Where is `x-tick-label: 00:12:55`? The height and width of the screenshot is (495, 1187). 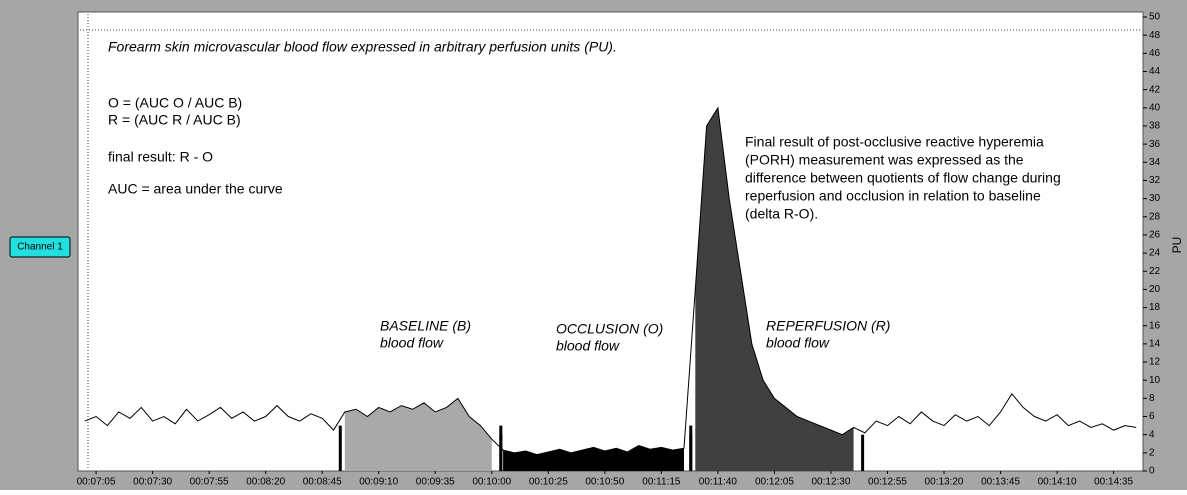 x-tick-label: 00:12:55 is located at coordinates (887, 482).